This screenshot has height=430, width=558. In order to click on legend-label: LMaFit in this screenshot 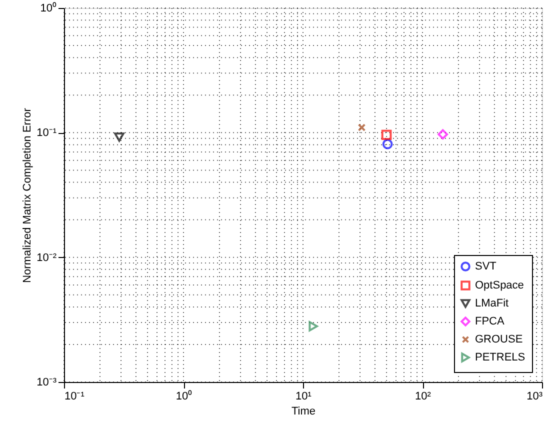, I will do `click(492, 304)`.